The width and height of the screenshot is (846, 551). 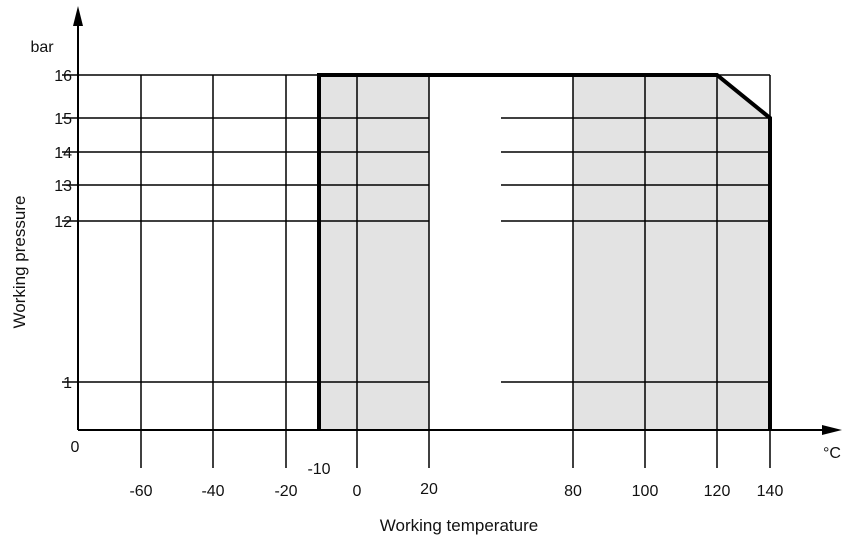 I want to click on y-tick-label-14: 14, so click(x=63, y=153).